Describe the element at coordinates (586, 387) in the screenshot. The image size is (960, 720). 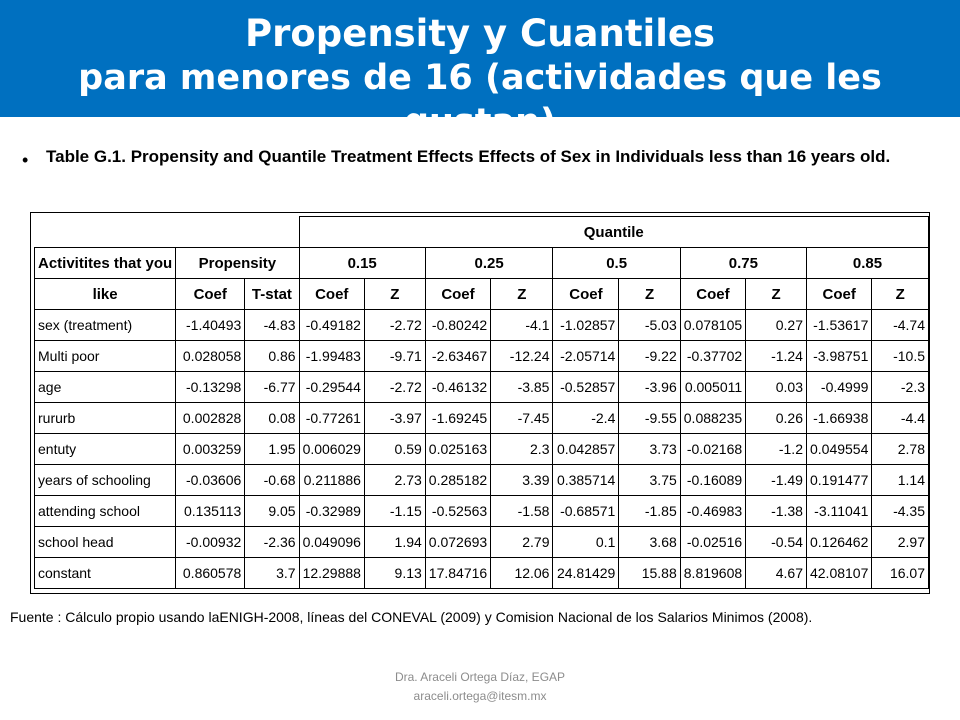
I see `table-cell: -0.52857` at that location.